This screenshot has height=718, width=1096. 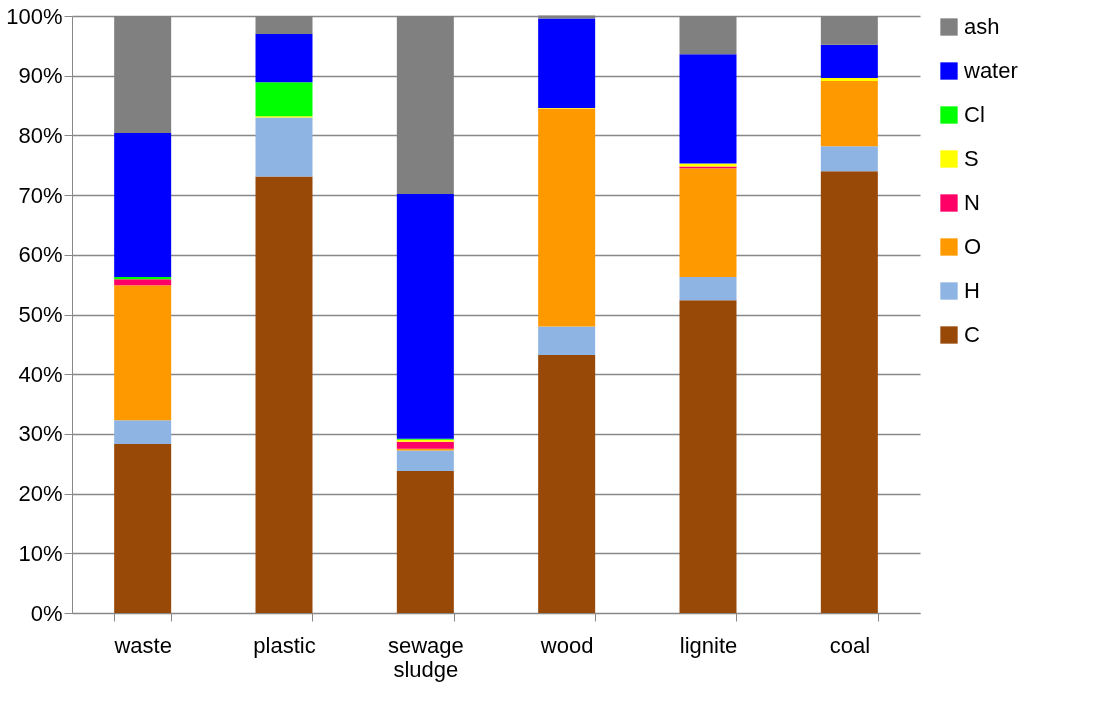 What do you see at coordinates (40, 76) in the screenshot?
I see `y-tick-label: 90%` at bounding box center [40, 76].